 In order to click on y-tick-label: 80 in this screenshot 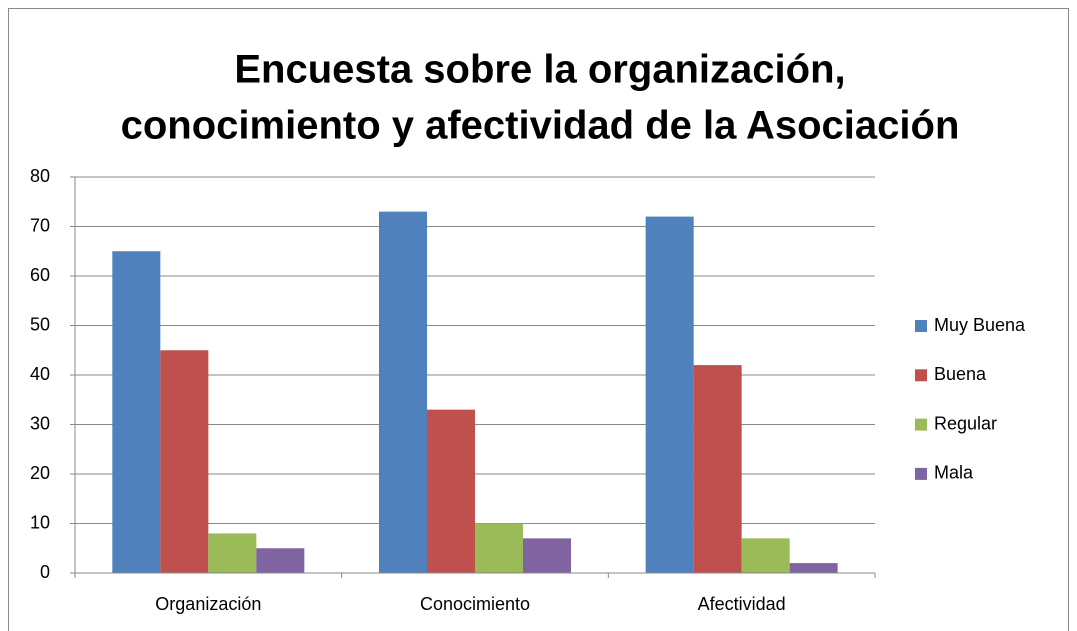, I will do `click(40, 176)`.